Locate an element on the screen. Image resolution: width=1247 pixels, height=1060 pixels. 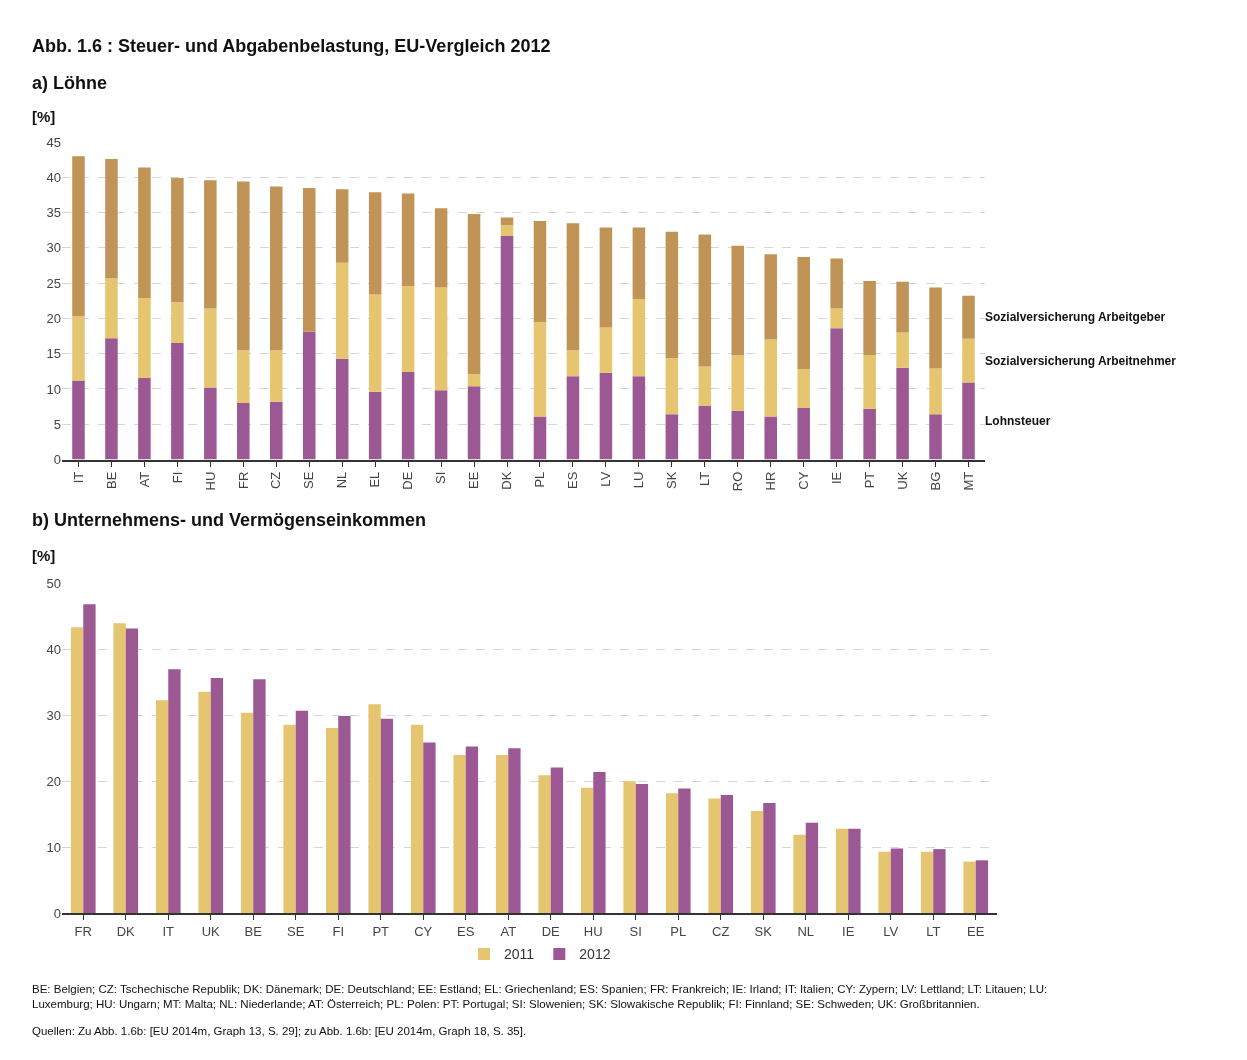
series-label: Sozialversicherung Arbeitgeber is located at coordinates (1075, 317).